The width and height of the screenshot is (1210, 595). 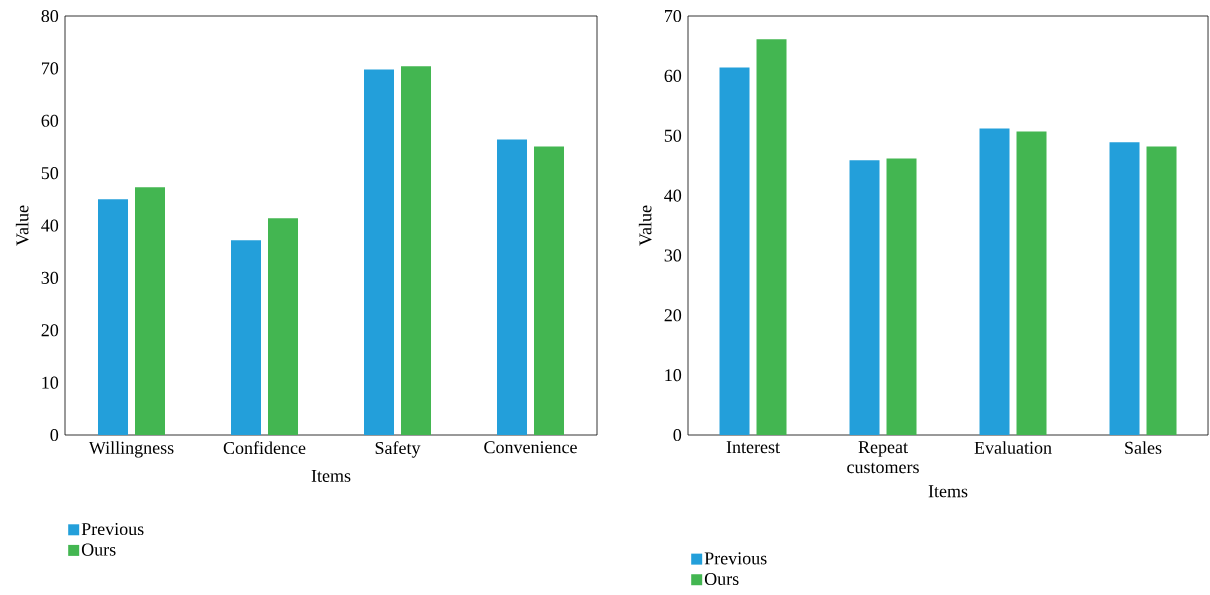 What do you see at coordinates (1013, 447) in the screenshot?
I see `x-tick-label: Evaluation` at bounding box center [1013, 447].